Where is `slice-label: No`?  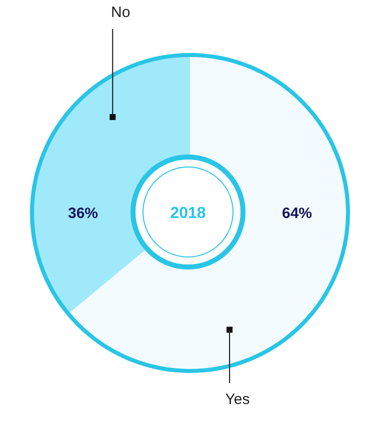
slice-label: No is located at coordinates (120, 12).